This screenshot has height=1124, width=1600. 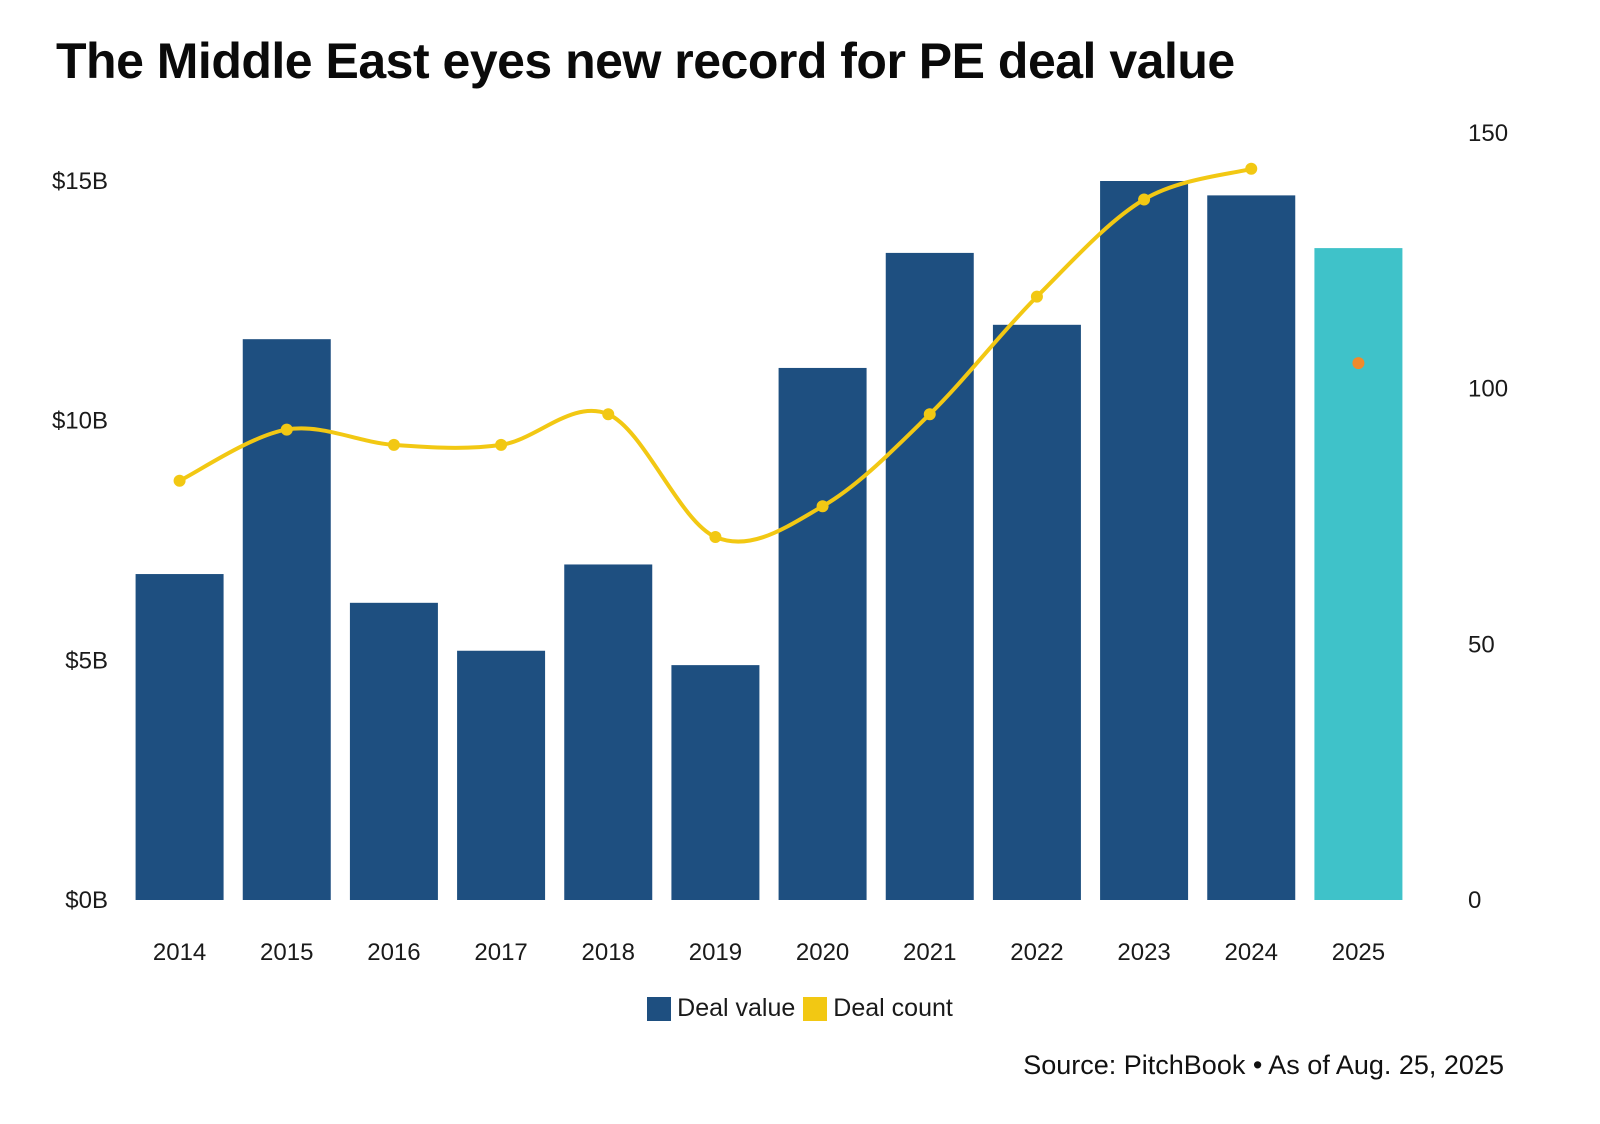 I want to click on bar-2018, so click(x=608, y=732).